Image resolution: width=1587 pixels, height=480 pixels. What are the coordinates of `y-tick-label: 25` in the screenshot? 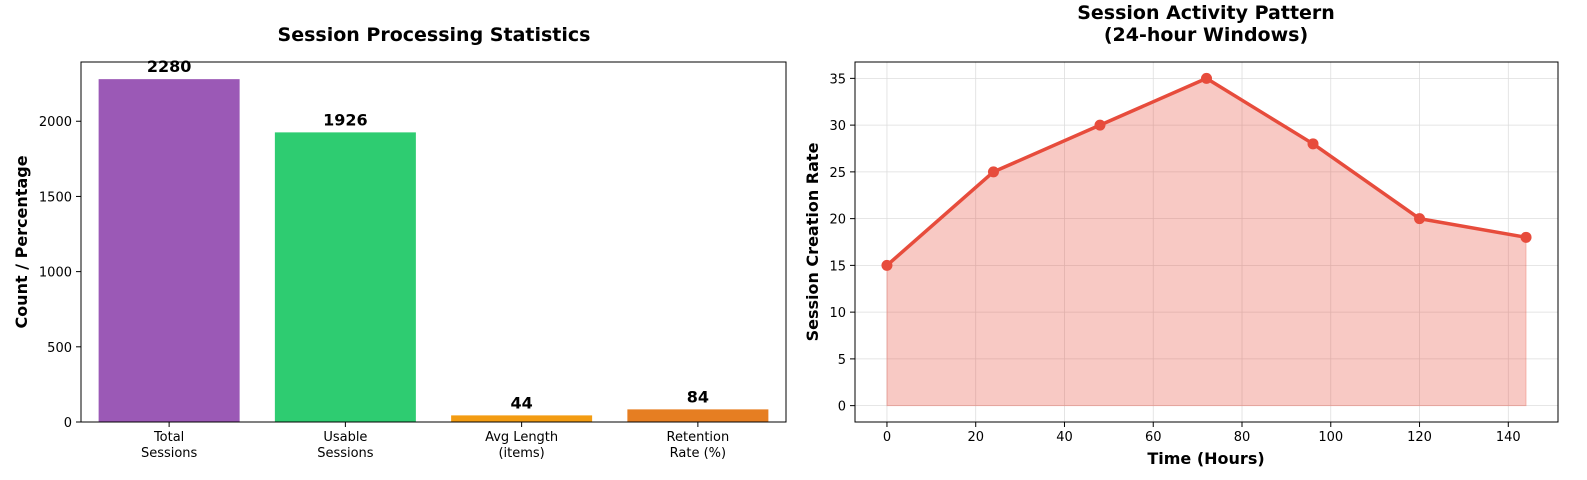 It's located at (837, 173).